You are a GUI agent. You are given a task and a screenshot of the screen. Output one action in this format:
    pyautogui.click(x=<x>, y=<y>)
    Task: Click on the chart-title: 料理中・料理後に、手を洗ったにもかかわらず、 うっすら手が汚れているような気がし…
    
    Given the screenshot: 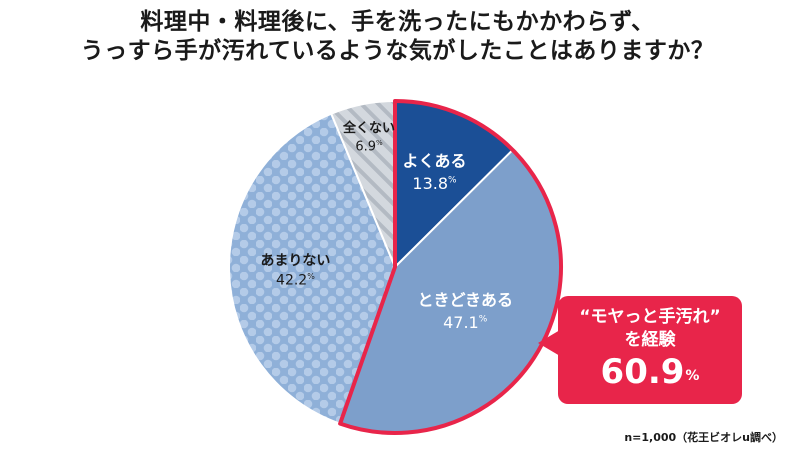 What is the action you would take?
    pyautogui.click(x=397, y=37)
    